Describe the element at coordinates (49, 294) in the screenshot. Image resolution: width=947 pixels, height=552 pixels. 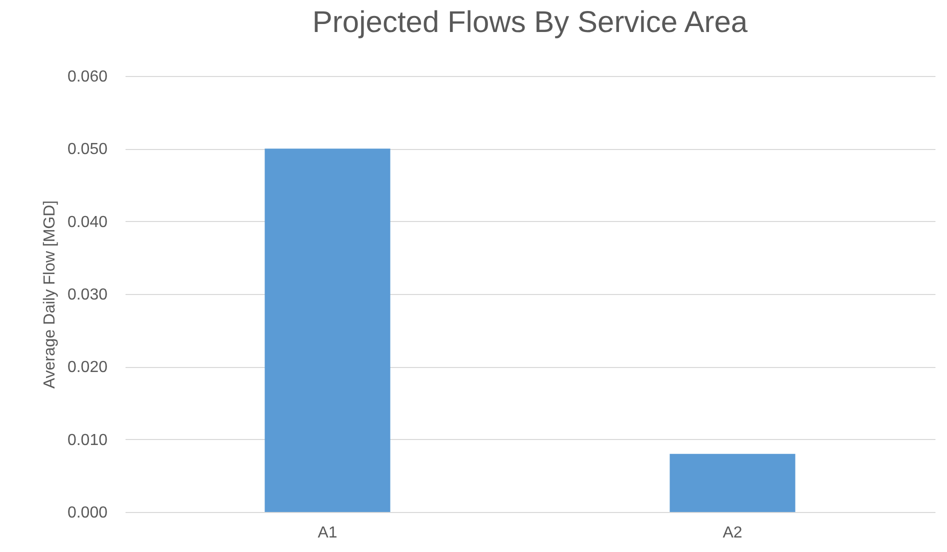
I see `y-axis-title: Average Daily Flow [MGD]` at that location.